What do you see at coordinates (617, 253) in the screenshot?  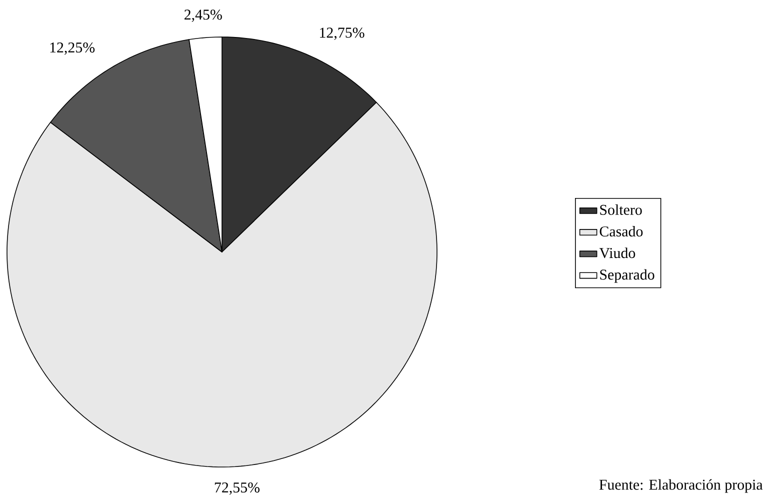 I see `legend-label: Viudo` at bounding box center [617, 253].